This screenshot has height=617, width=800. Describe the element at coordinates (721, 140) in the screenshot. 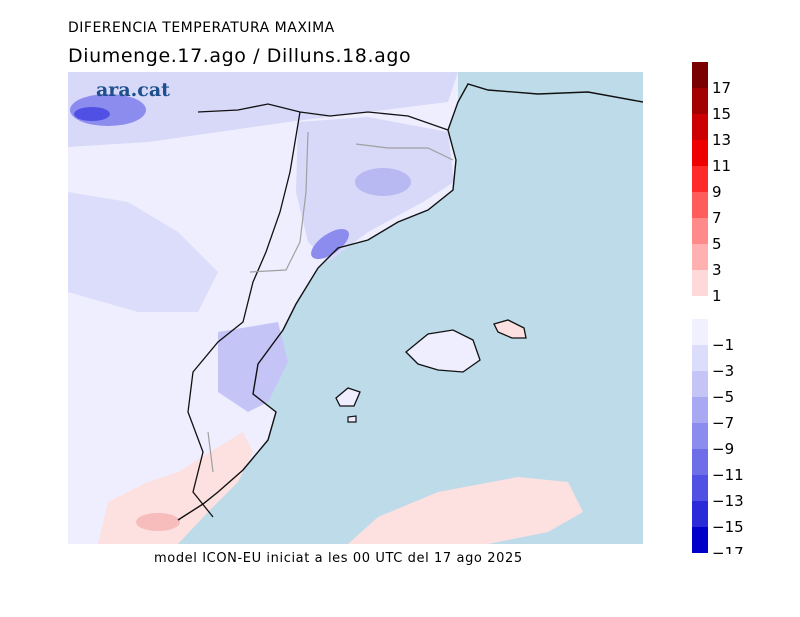

I see `legend-positive-label-2: 13` at that location.